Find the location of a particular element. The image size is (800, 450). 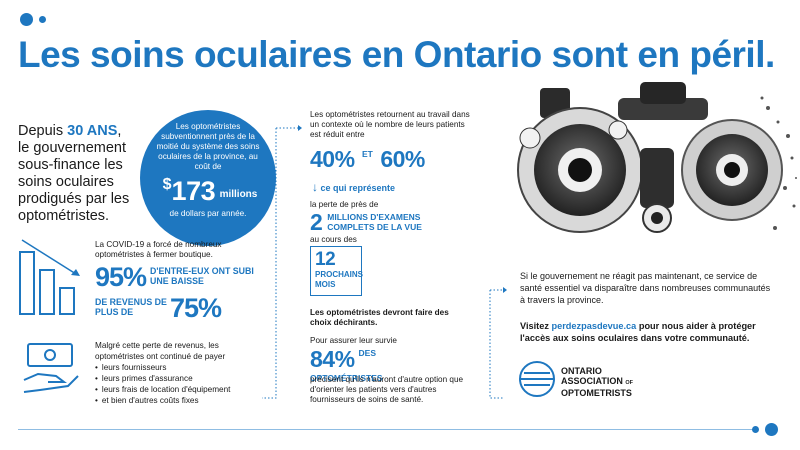

months-box: 12 PROCHAINS MOIS is located at coordinates (336, 271).